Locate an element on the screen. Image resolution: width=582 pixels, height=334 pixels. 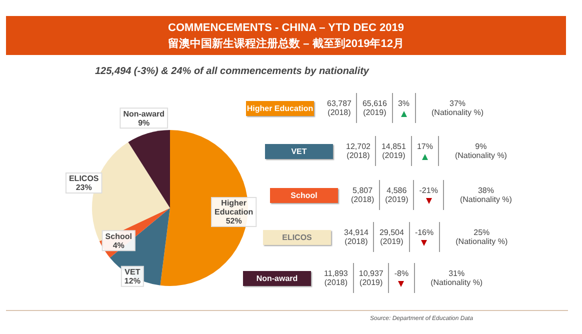
slice-label: Non-award is located at coordinates (144, 113).